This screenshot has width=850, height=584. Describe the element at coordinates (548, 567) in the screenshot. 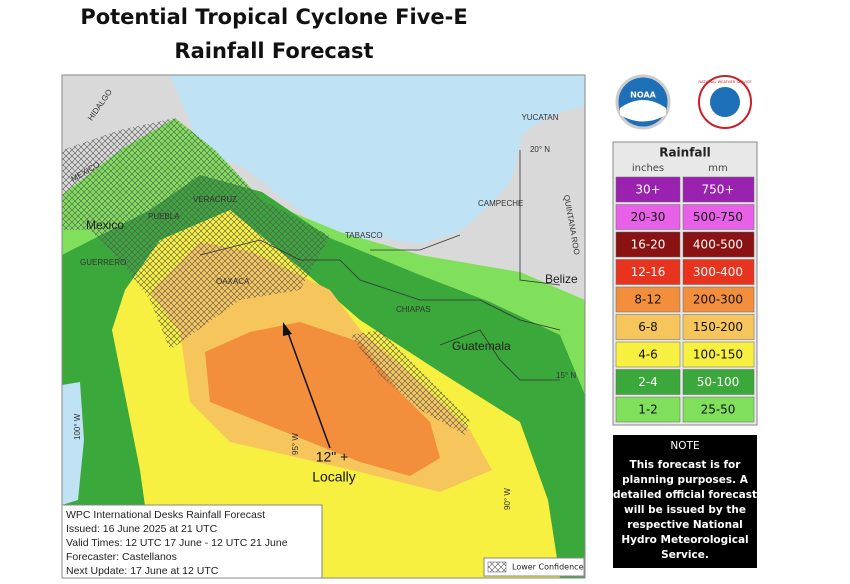

I see `hatch-legend: Lower Confidence` at that location.